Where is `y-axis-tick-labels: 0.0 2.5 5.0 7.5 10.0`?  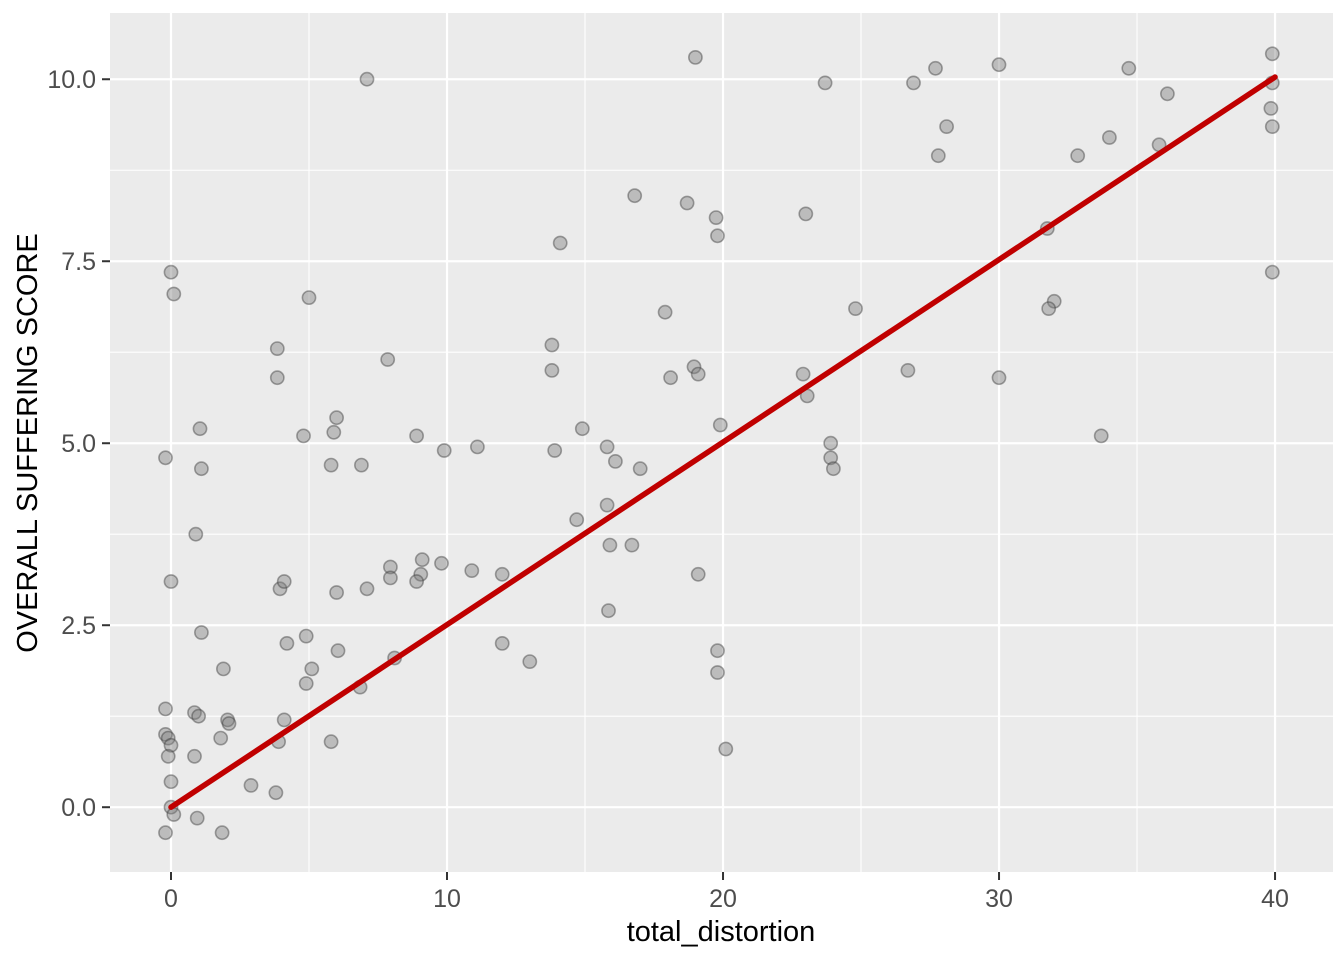
y-axis-tick-labels: 0.0 2.5 5.0 7.5 10.0 is located at coordinates (71, 444).